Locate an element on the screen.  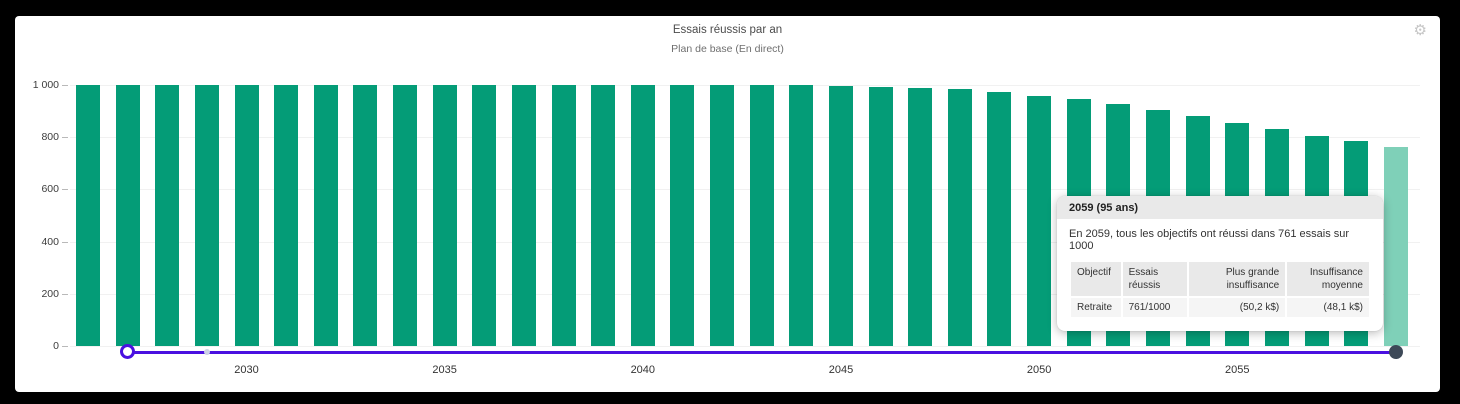
bar-2048 is located at coordinates (959, 217).